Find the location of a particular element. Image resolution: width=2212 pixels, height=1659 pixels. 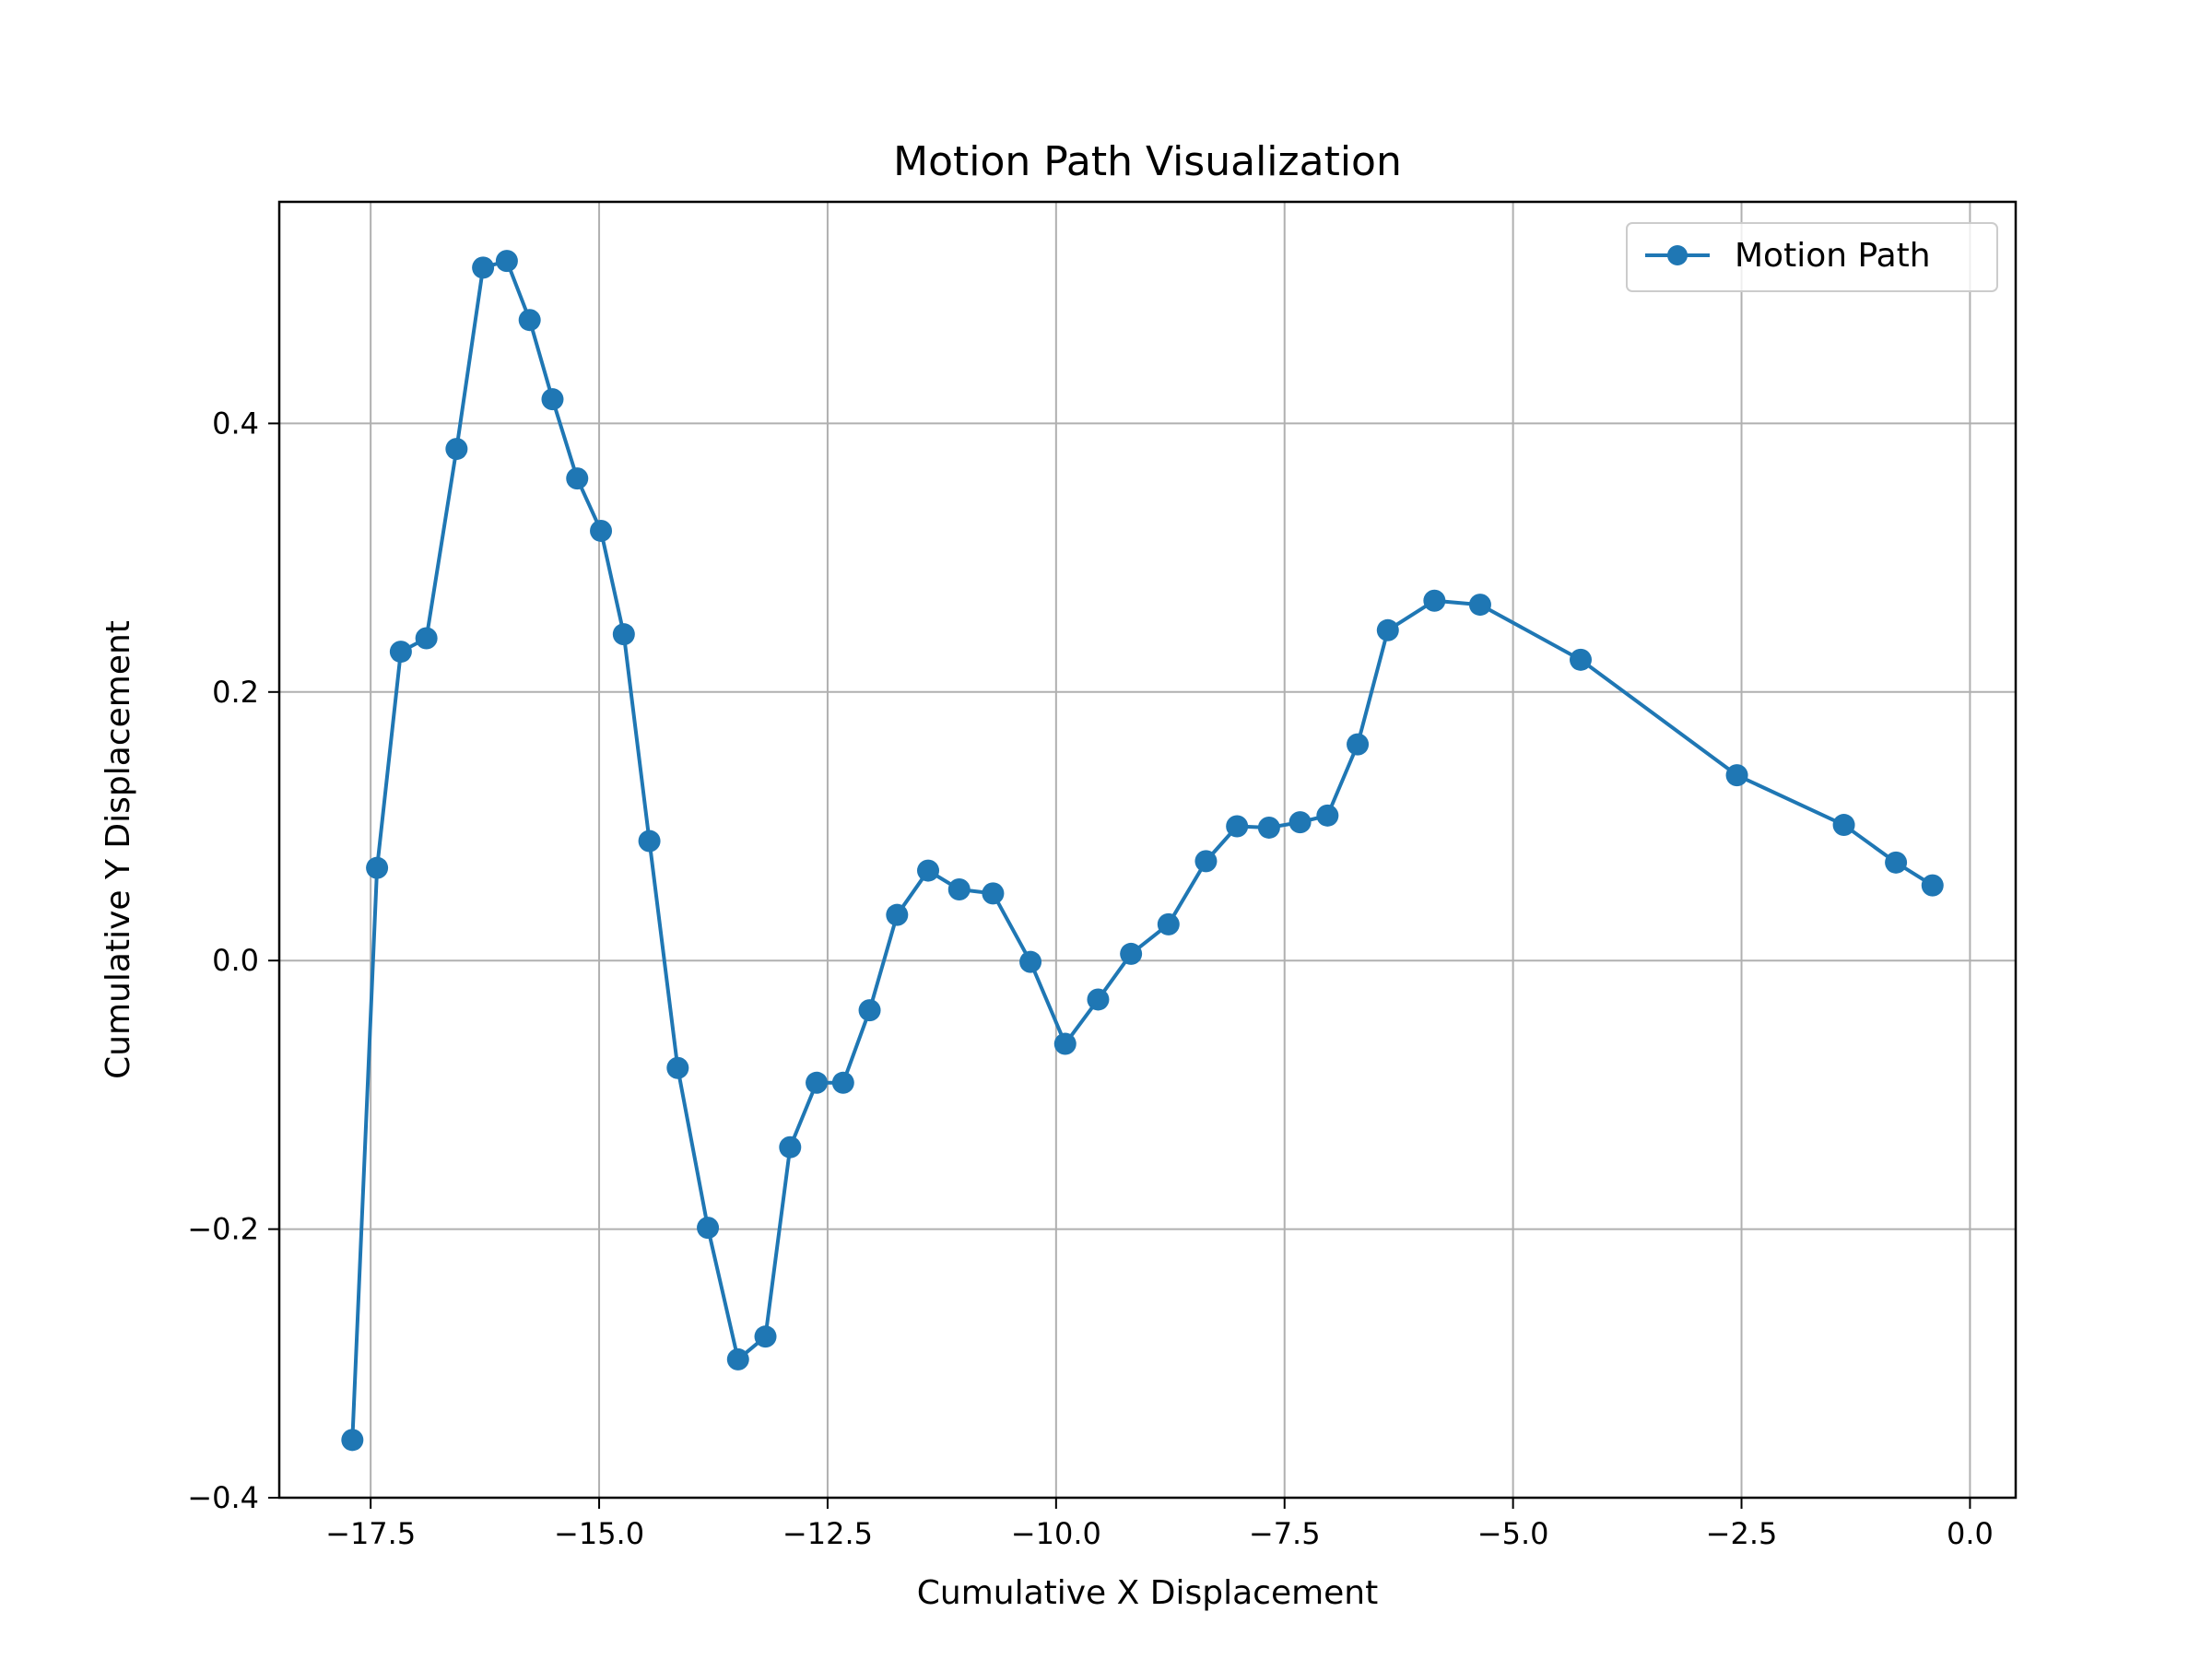

chart-title: Motion Path Visualization is located at coordinates (1147, 161).